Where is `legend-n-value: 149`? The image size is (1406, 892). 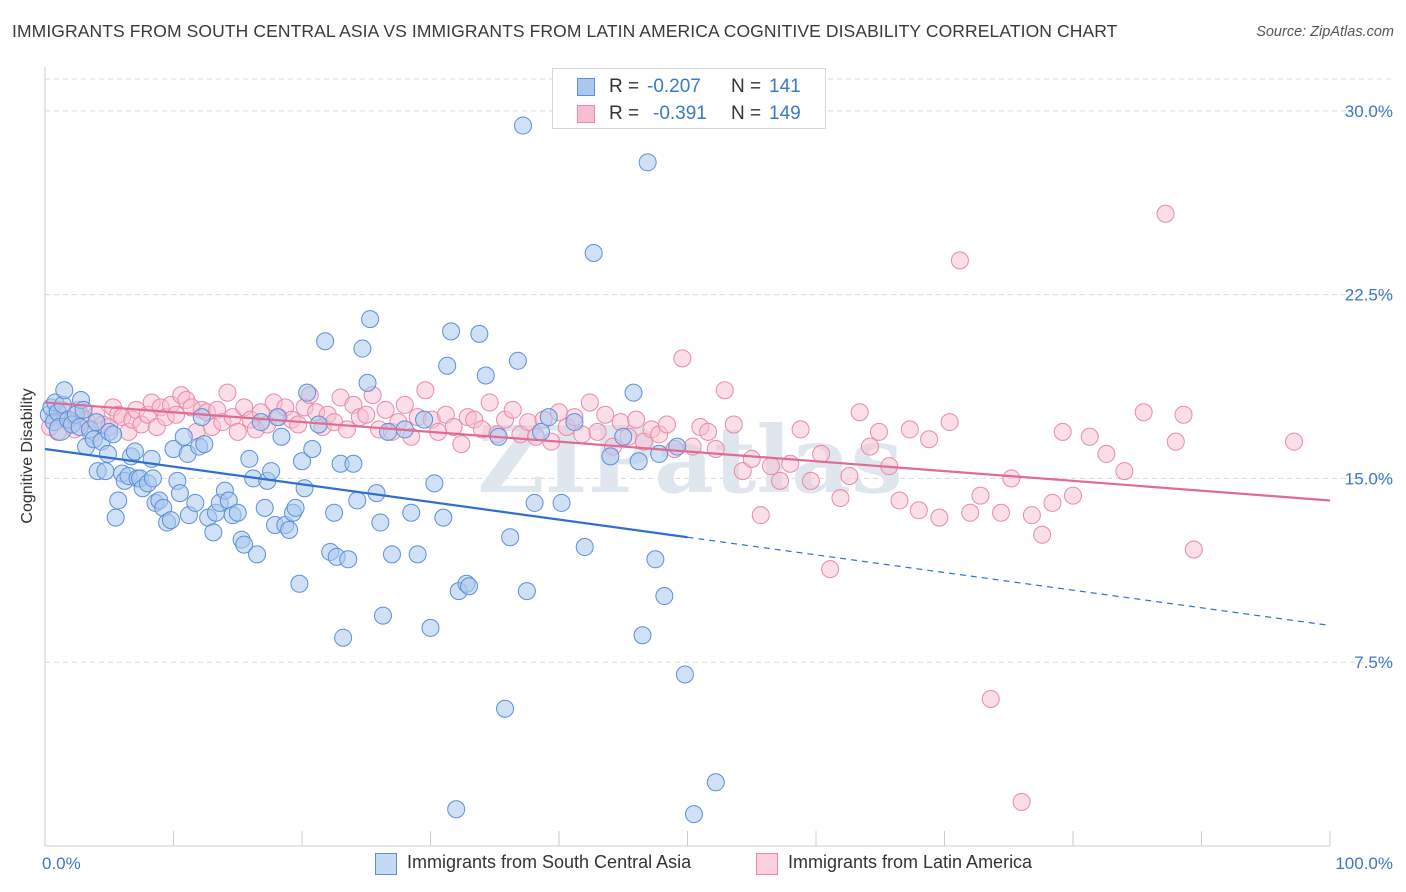 legend-n-value: 149 is located at coordinates (785, 113).